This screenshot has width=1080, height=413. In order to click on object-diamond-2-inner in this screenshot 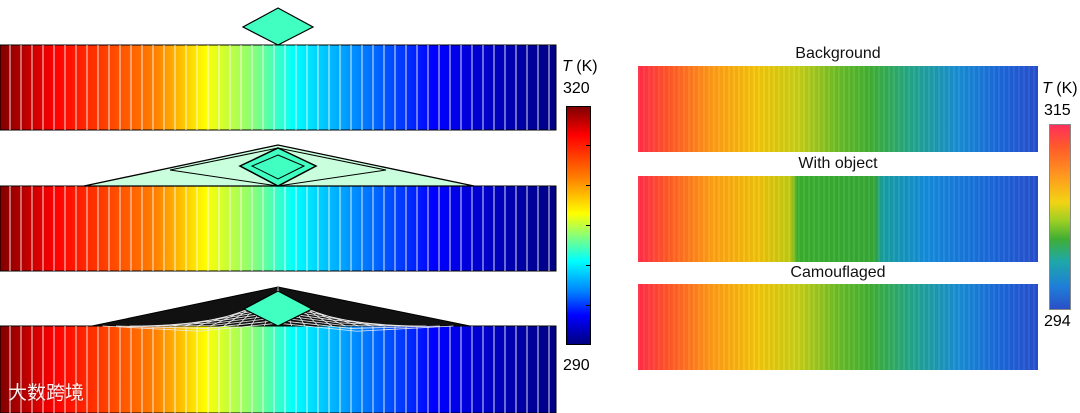, I will do `click(278, 167)`.